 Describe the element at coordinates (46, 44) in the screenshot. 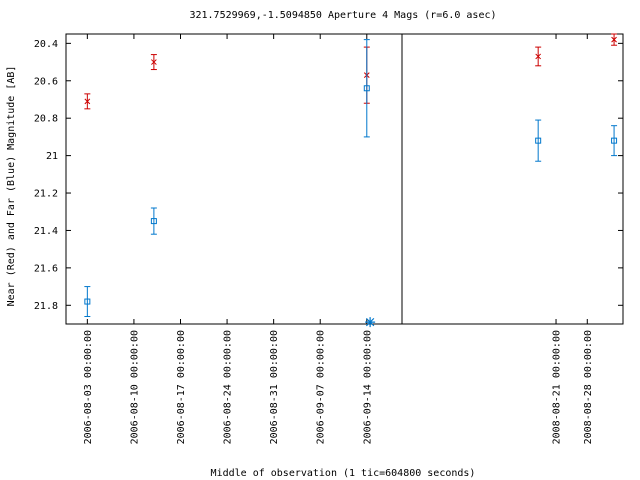

I see `y-tick-label: 20.4` at that location.